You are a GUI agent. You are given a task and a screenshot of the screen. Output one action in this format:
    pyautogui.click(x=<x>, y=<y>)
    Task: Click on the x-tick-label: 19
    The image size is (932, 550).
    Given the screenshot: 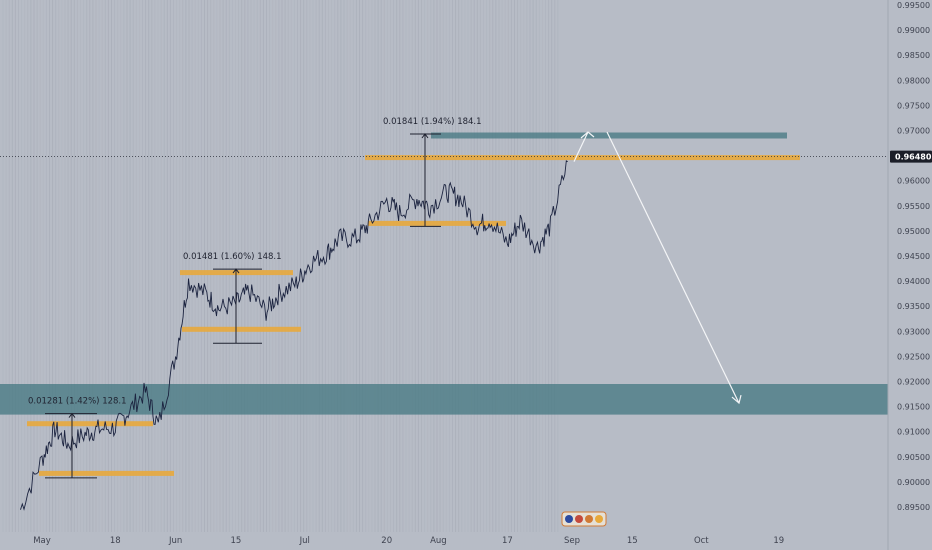 What is the action you would take?
    pyautogui.click(x=778, y=541)
    